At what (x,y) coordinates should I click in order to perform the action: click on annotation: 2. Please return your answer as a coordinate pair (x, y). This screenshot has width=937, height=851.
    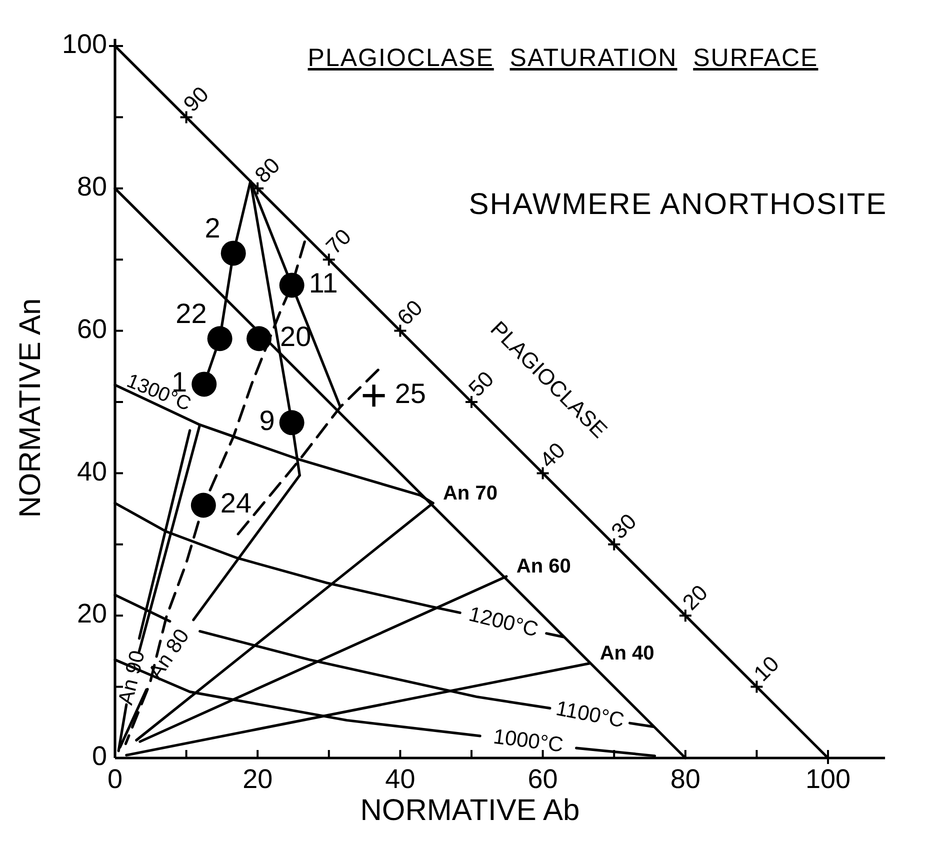
    Looking at the image, I should click on (212, 228).